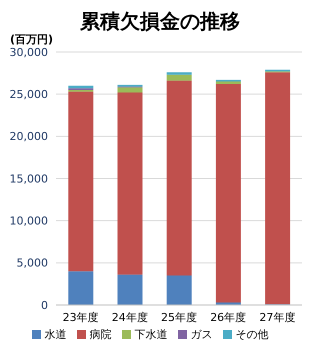  I want to click on y-tick-label: 0, so click(44, 305).